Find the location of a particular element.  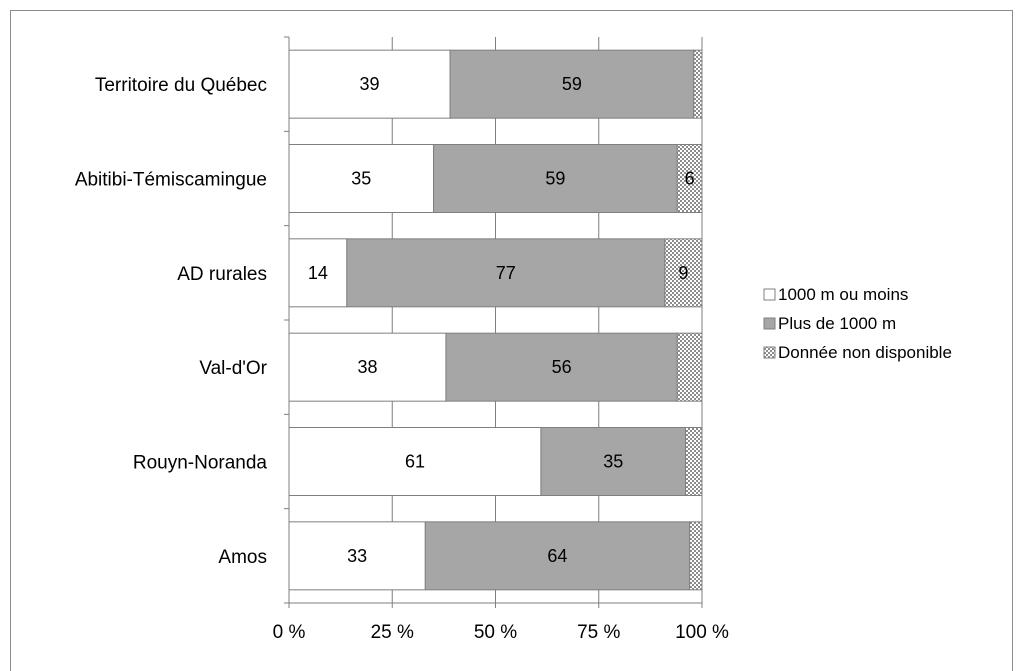

x-tick-label: 100 % is located at coordinates (702, 632).